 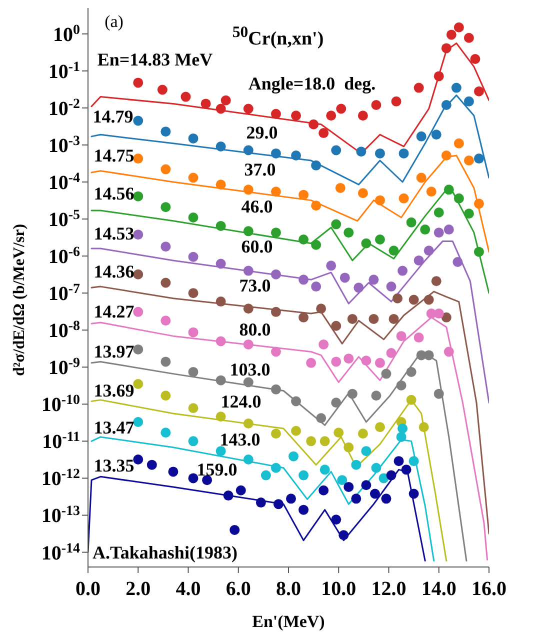 I want to click on y-tick-label: 10$^{-10}$, so click(x=60, y=404).